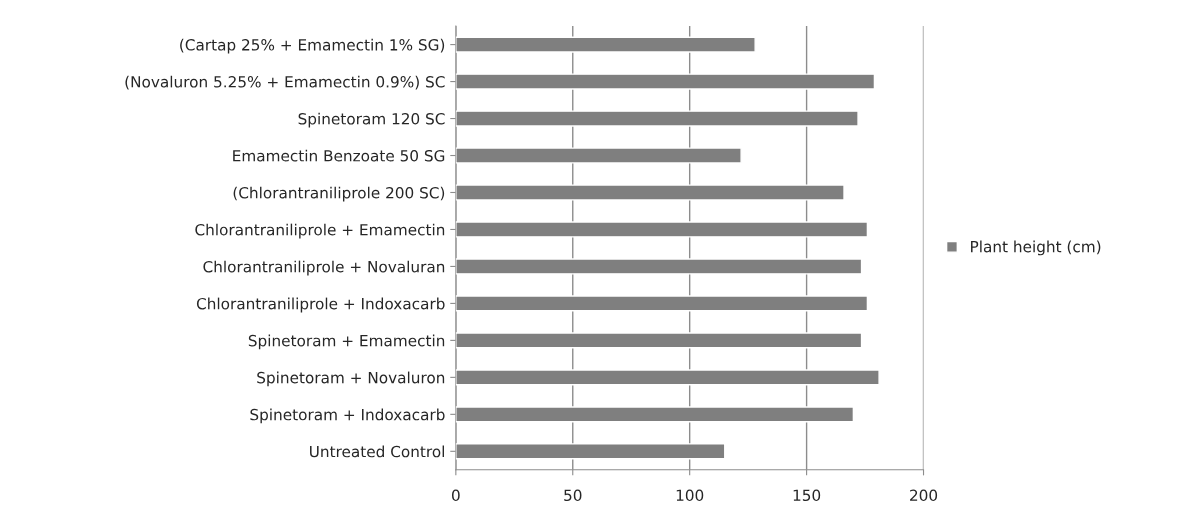 This screenshot has width=1184, height=522. What do you see at coordinates (320, 231) in the screenshot?
I see `y-tick-label: Chlorantraniliprole + Emamectin` at bounding box center [320, 231].